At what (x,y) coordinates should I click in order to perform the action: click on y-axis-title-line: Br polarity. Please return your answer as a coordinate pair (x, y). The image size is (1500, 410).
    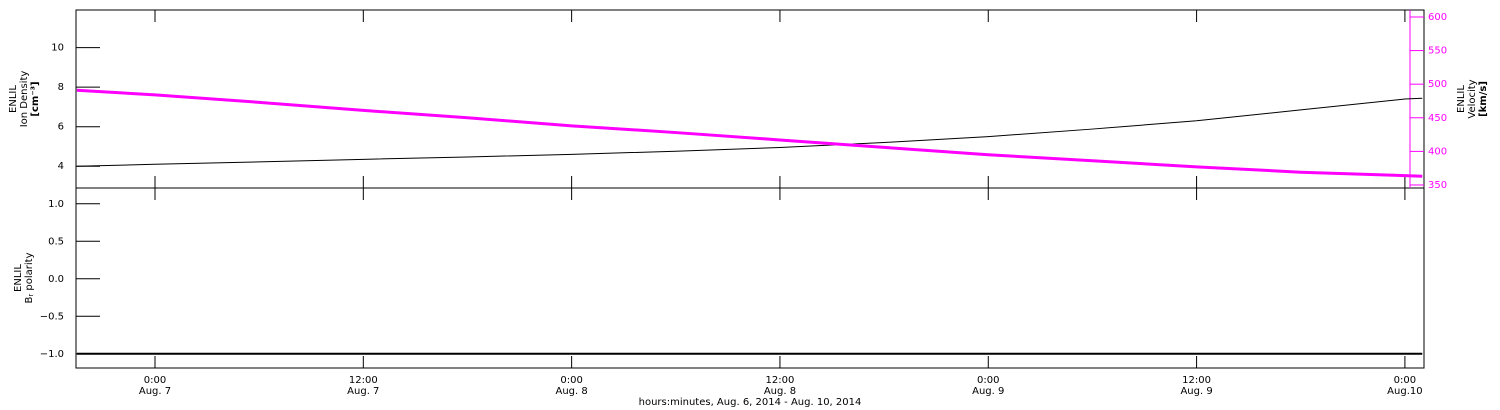
    Looking at the image, I should click on (29, 277).